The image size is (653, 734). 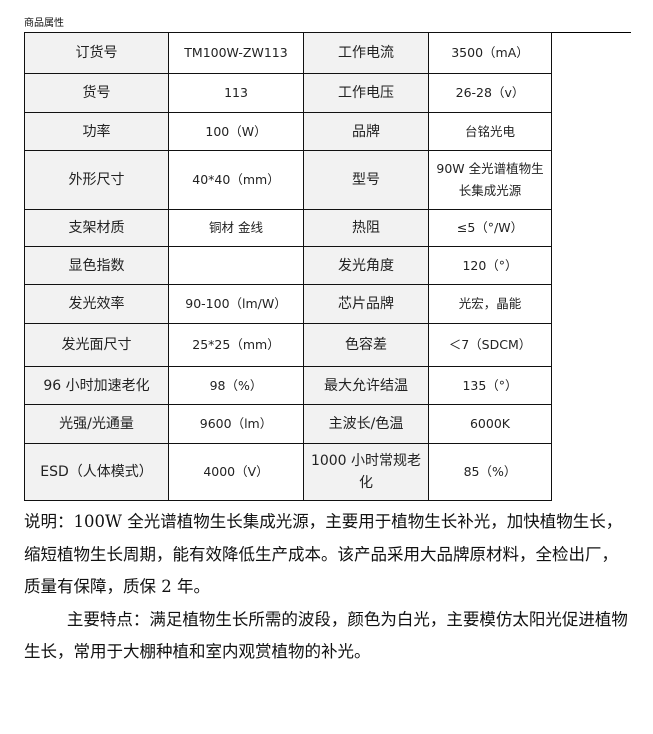 I want to click on attribute-label: 货号, so click(x=96, y=93).